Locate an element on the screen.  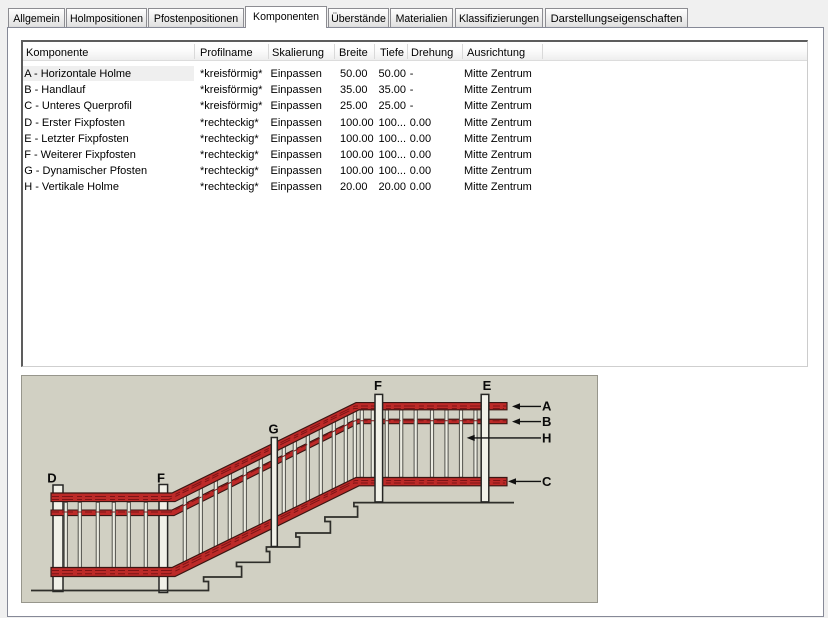
svg-text: H is located at coordinates (546, 438).